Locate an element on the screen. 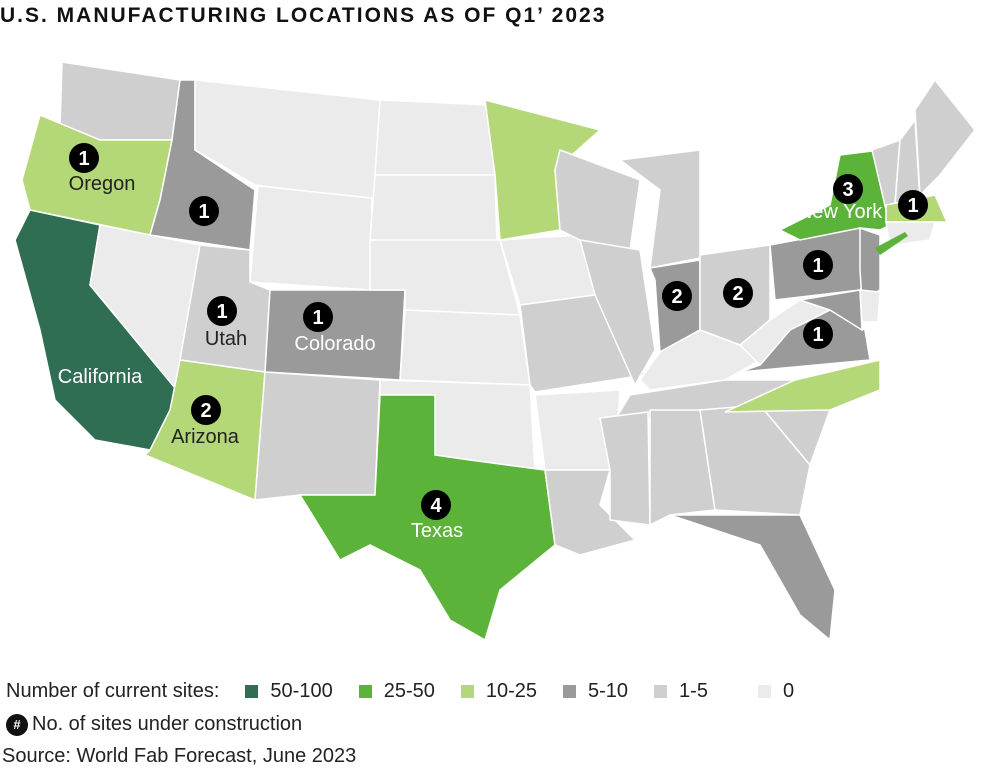 The height and width of the screenshot is (774, 1000). construction-count-ohio: 2 is located at coordinates (737, 294).